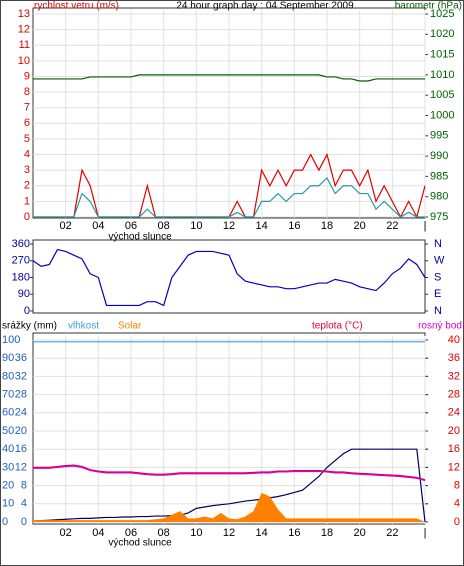  What do you see at coordinates (27, 186) in the screenshot?
I see `y-tick-label: 2` at bounding box center [27, 186].